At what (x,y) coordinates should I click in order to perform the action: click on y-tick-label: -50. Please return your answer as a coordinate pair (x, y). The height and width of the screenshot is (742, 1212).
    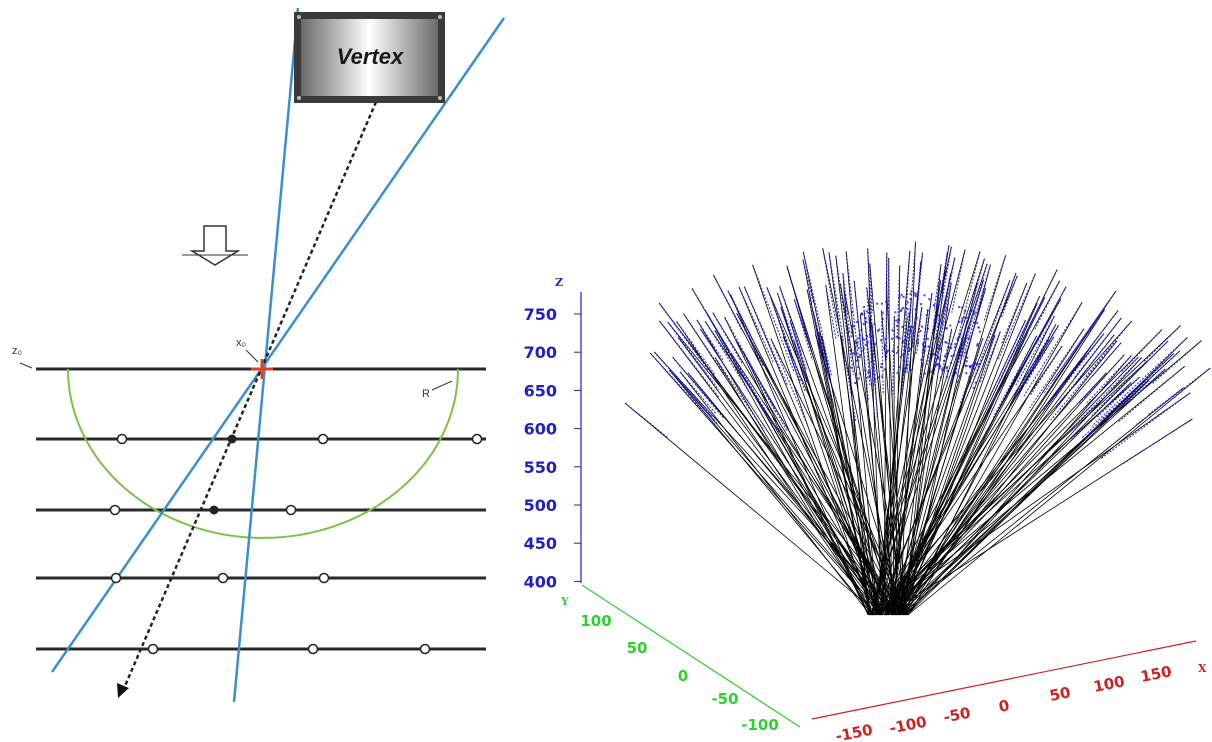
    Looking at the image, I should click on (724, 699).